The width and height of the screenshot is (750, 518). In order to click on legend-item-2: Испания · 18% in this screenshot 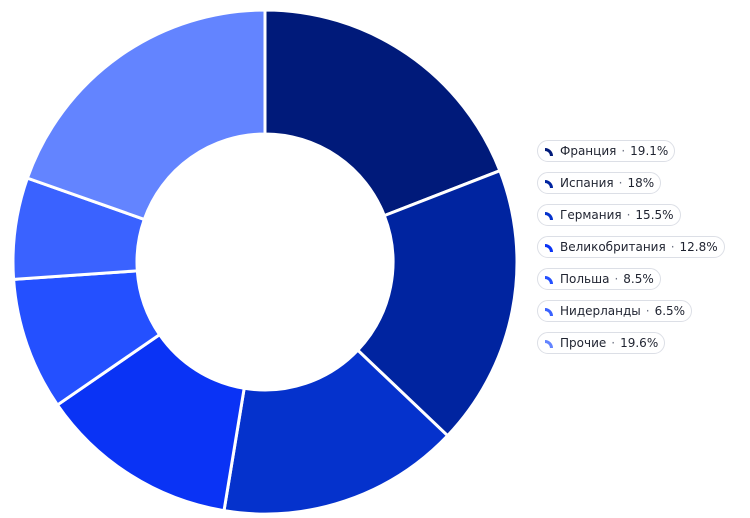, I will do `click(599, 183)`.